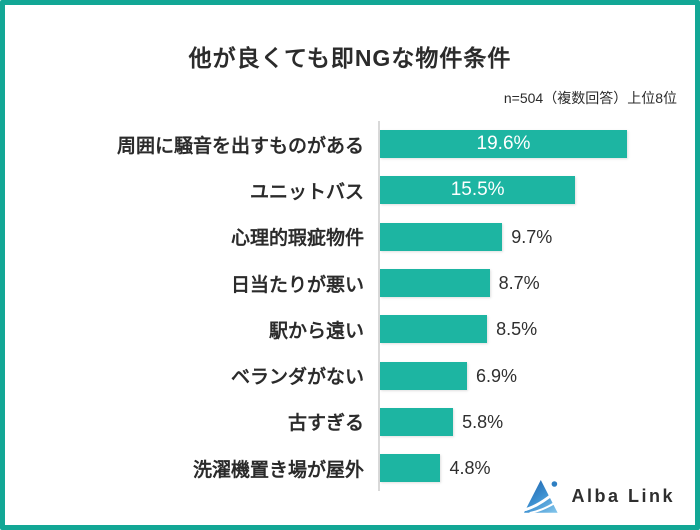 The width and height of the screenshot is (700, 530). I want to click on bar: 4.8%, so click(435, 468).